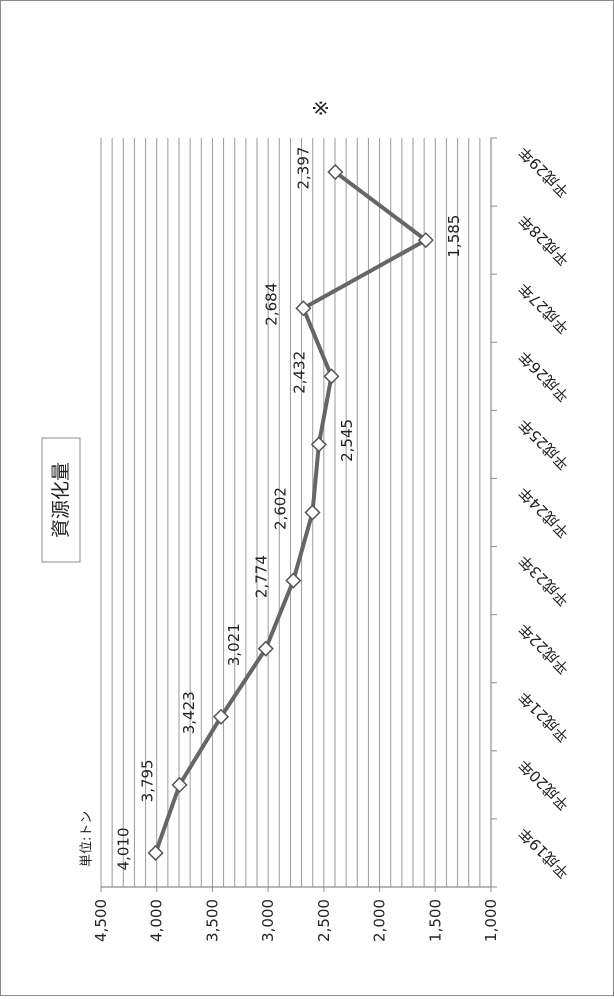 This screenshot has height=999, width=614. Describe the element at coordinates (124, 848) in the screenshot. I see `data-label--19-: 4,010` at that location.